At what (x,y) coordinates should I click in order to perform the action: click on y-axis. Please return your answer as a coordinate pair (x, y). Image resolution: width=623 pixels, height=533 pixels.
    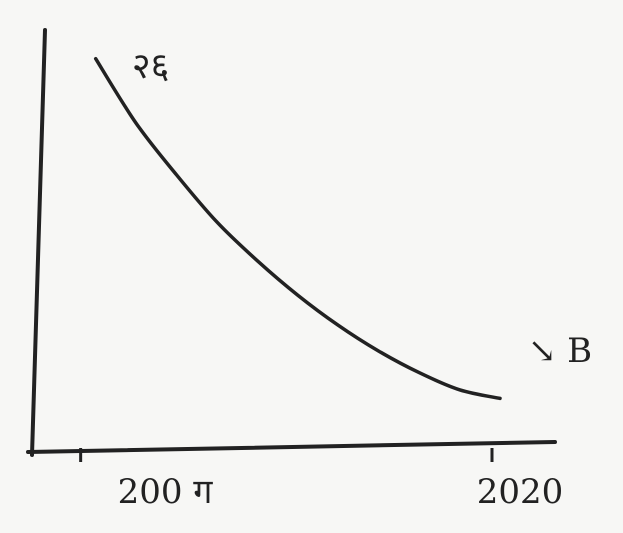
    Looking at the image, I should click on (38, 242).